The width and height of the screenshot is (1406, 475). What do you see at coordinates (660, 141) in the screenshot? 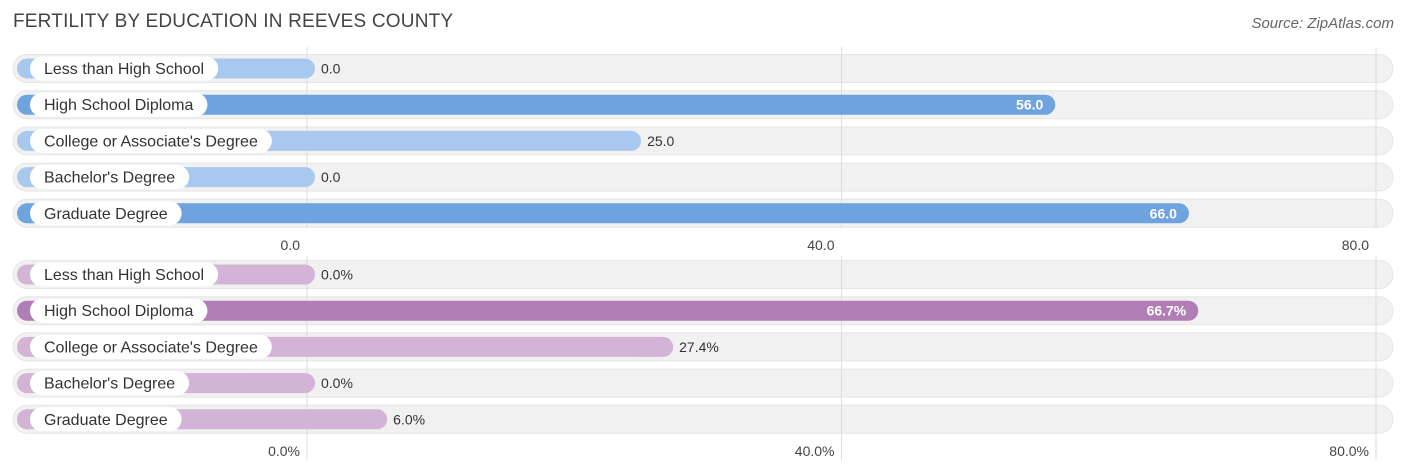
I see `value-label: 25.0` at bounding box center [660, 141].